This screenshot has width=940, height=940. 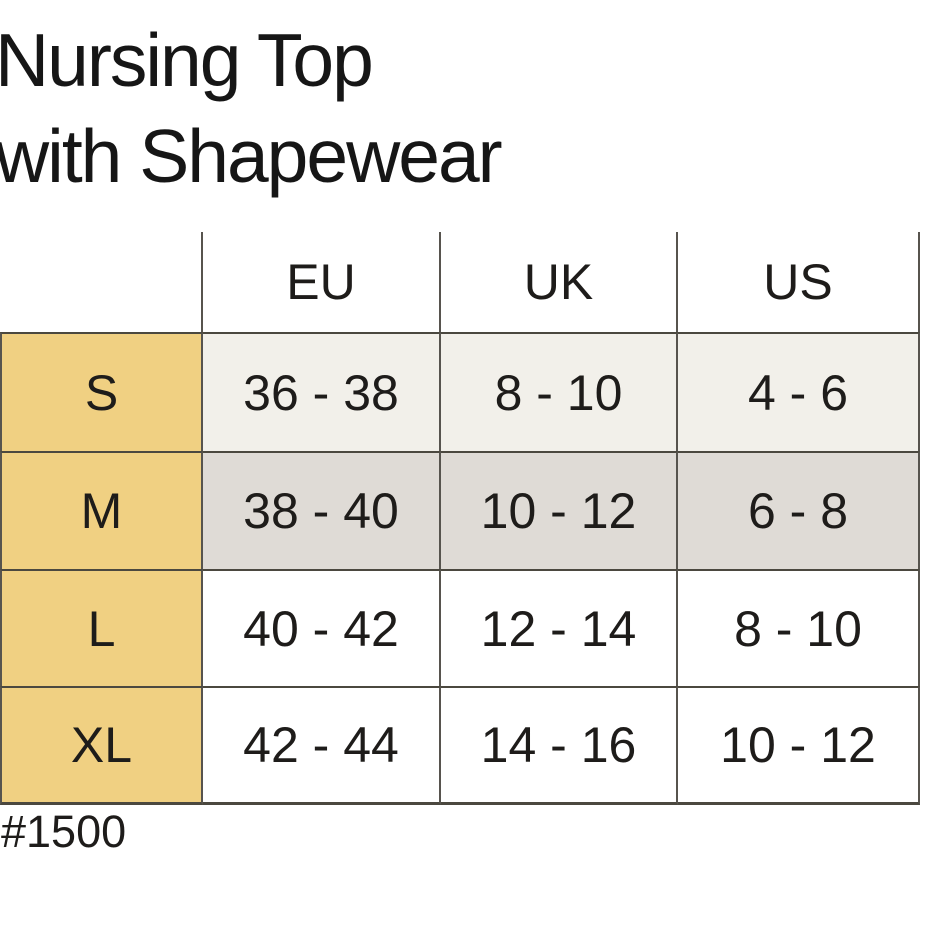 What do you see at coordinates (559, 745) in the screenshot?
I see `cell-xl-uk: 14 - 16` at bounding box center [559, 745].